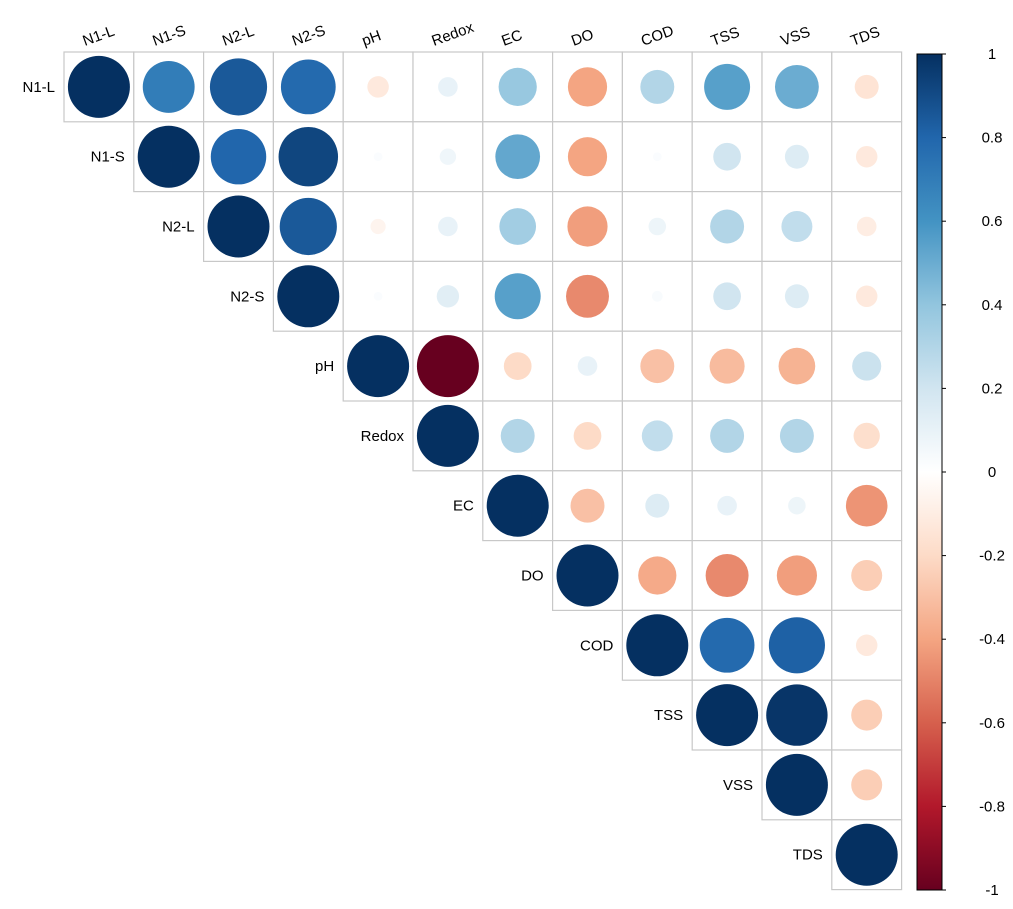  Describe the element at coordinates (808, 855) in the screenshot. I see `row-label-TDS: TDS` at that location.